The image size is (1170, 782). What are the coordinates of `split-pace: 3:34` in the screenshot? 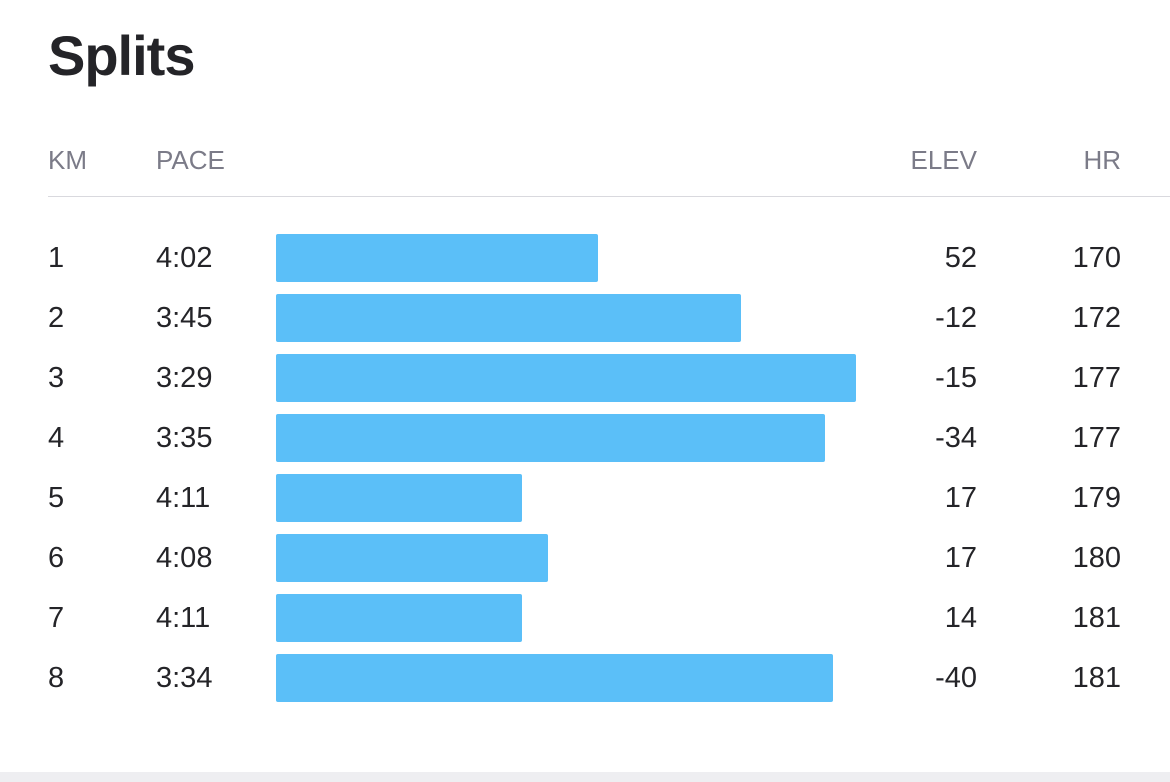 It's located at (184, 678).